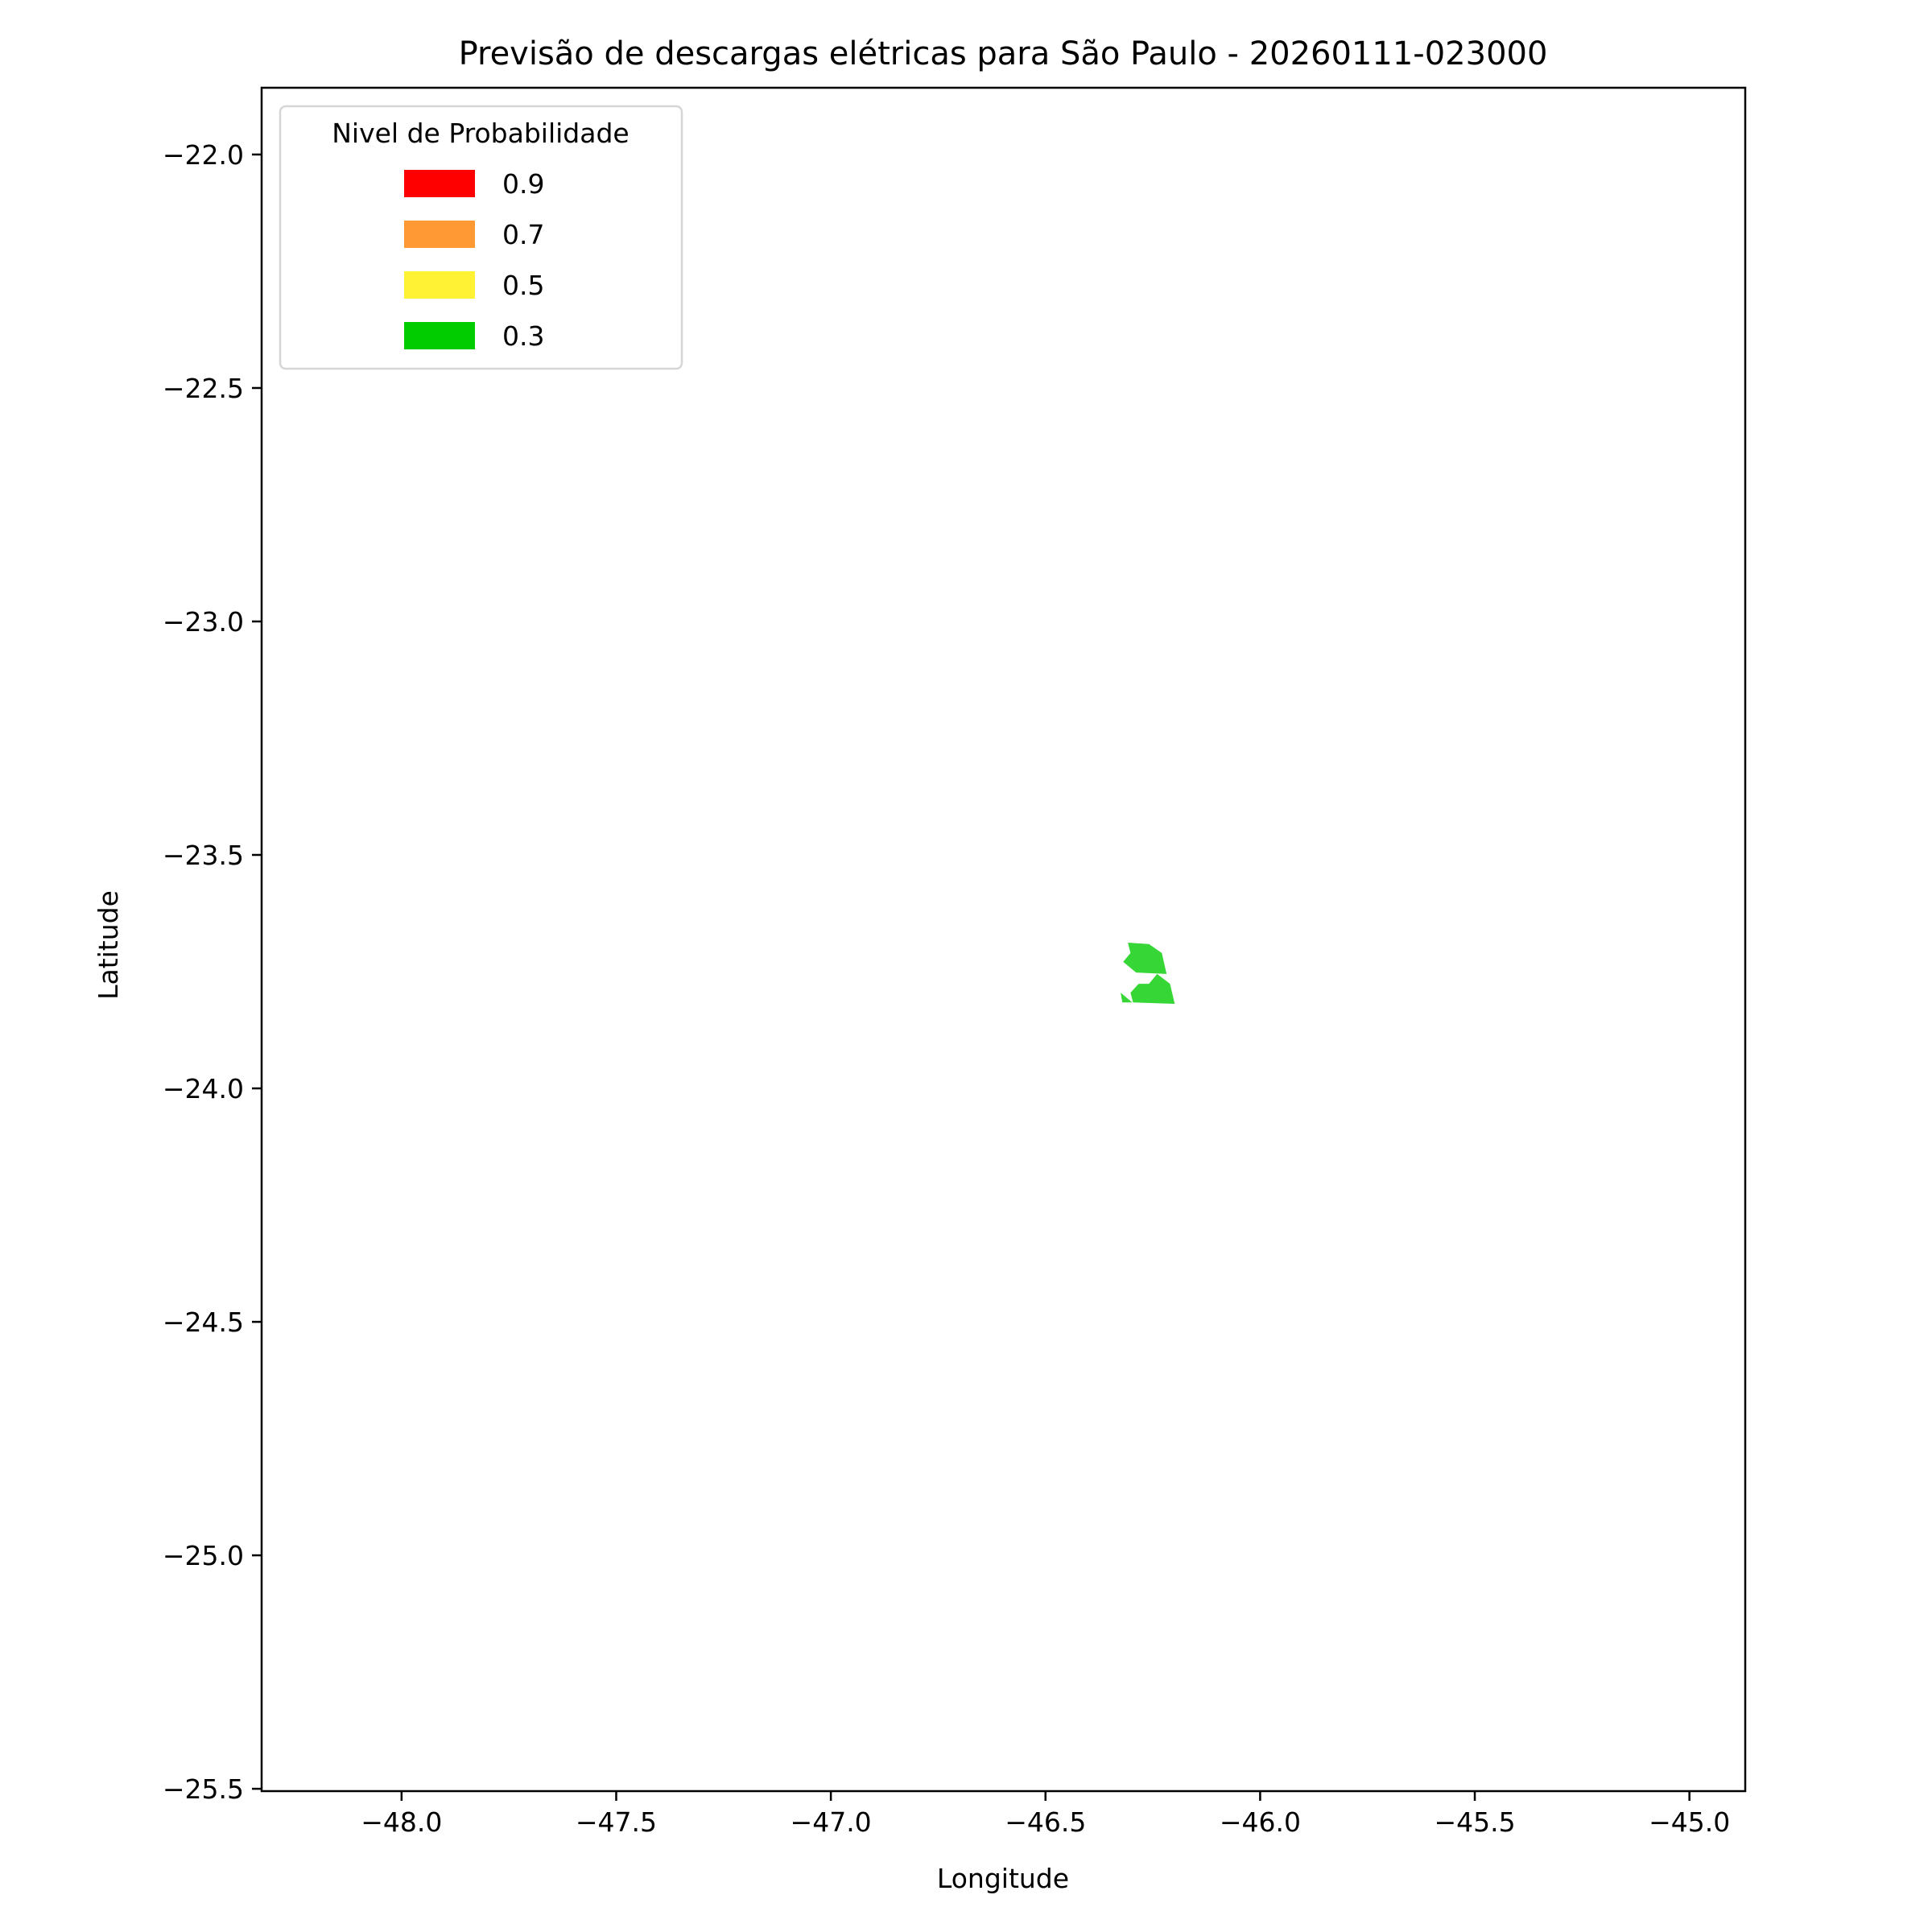 This screenshot has height=1932, width=1932. I want to click on legend-label: 0.3, so click(523, 336).